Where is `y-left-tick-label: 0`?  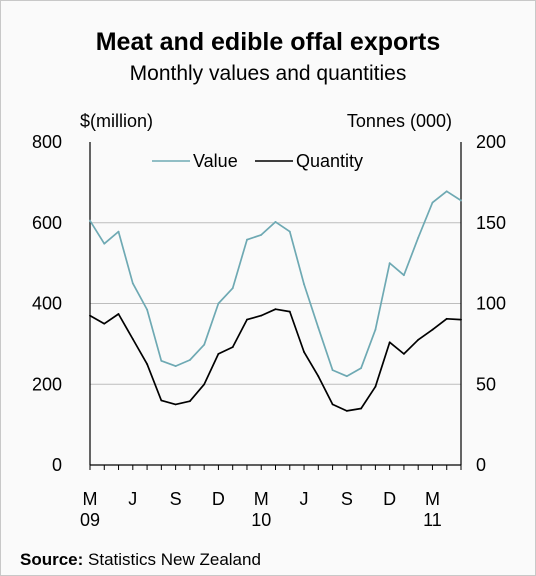 y-left-tick-label: 0 is located at coordinates (57, 465).